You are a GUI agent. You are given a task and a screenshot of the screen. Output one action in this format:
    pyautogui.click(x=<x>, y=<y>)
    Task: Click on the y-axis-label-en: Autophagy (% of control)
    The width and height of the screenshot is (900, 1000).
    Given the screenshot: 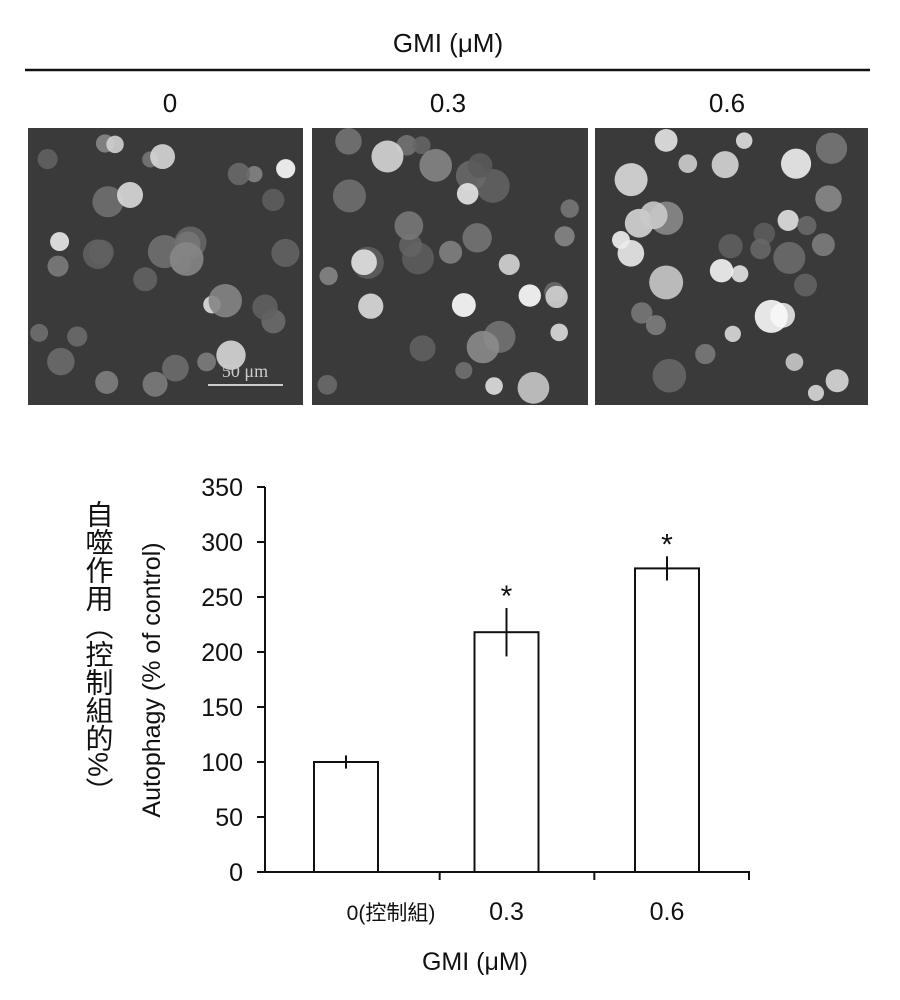 What is the action you would take?
    pyautogui.click(x=152, y=679)
    